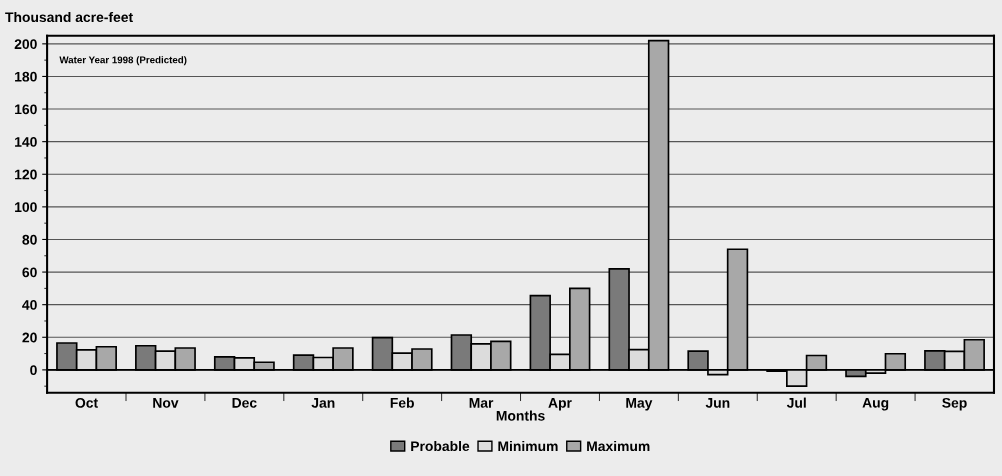 The height and width of the screenshot is (476, 1002). What do you see at coordinates (26, 141) in the screenshot?
I see `y-tick-label: 140` at bounding box center [26, 141].